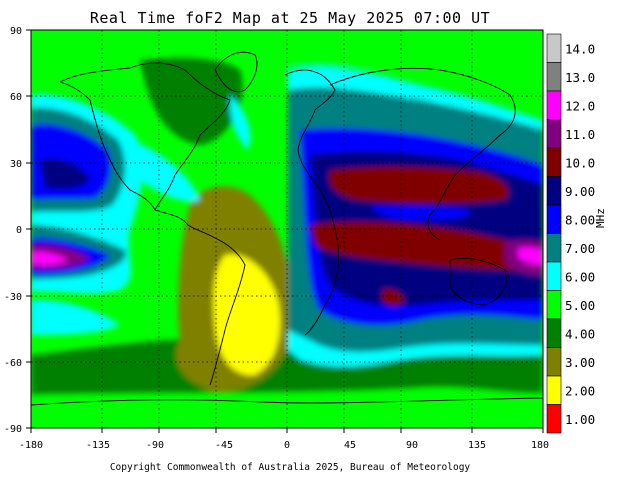  I want to click on legend-label: 9.00, so click(580, 191).